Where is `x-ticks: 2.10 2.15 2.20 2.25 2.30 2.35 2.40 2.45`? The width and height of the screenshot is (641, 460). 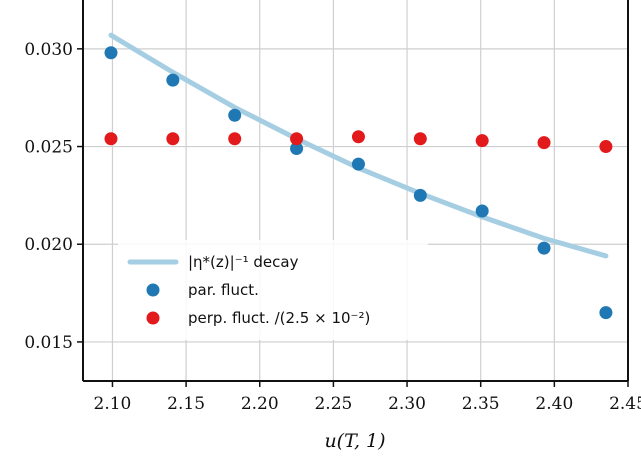
x-ticks: 2.10 2.15 2.20 2.25 2.30 2.35 2.40 2.45 is located at coordinates (367, 397).